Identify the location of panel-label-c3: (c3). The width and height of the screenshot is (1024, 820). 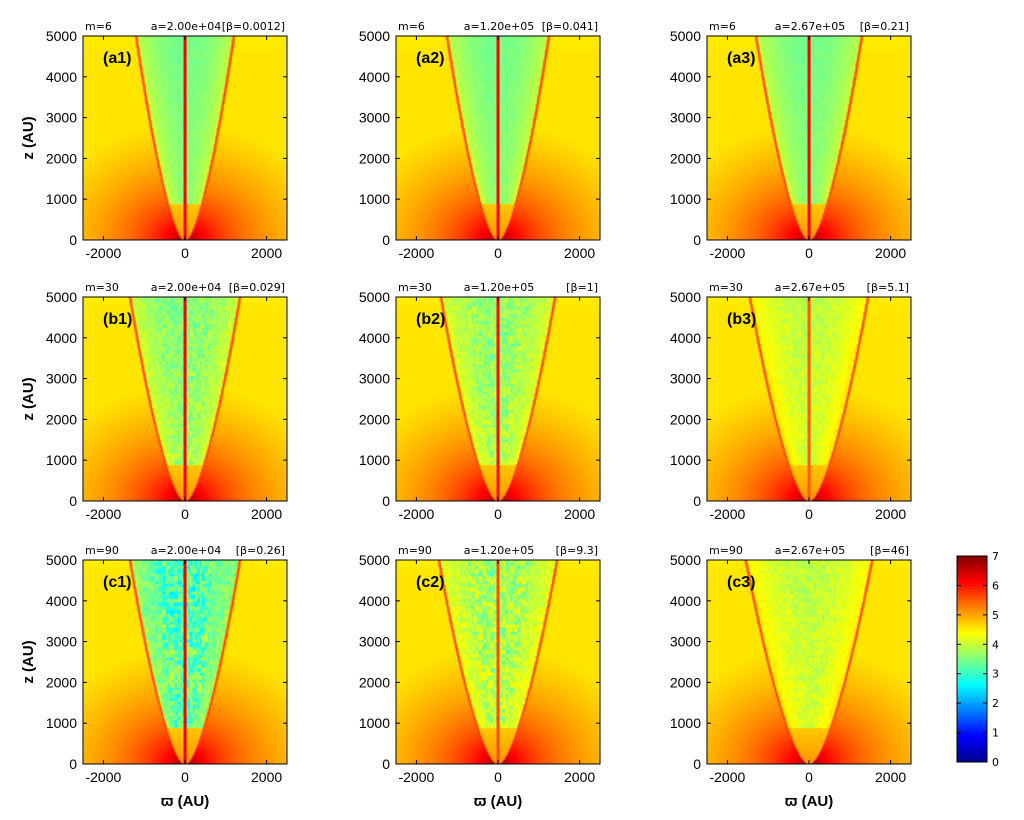
(741, 582).